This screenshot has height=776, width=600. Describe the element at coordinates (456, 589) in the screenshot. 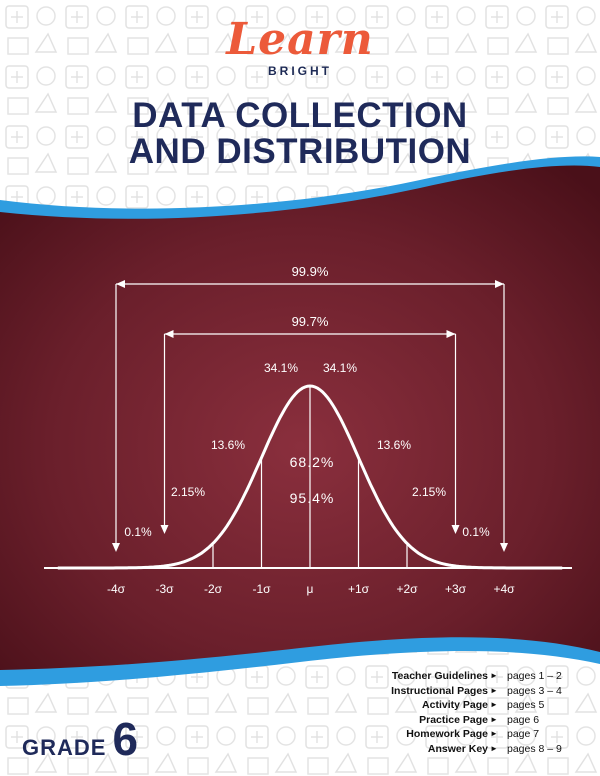

I see `x-tick-label: +3σ` at that location.